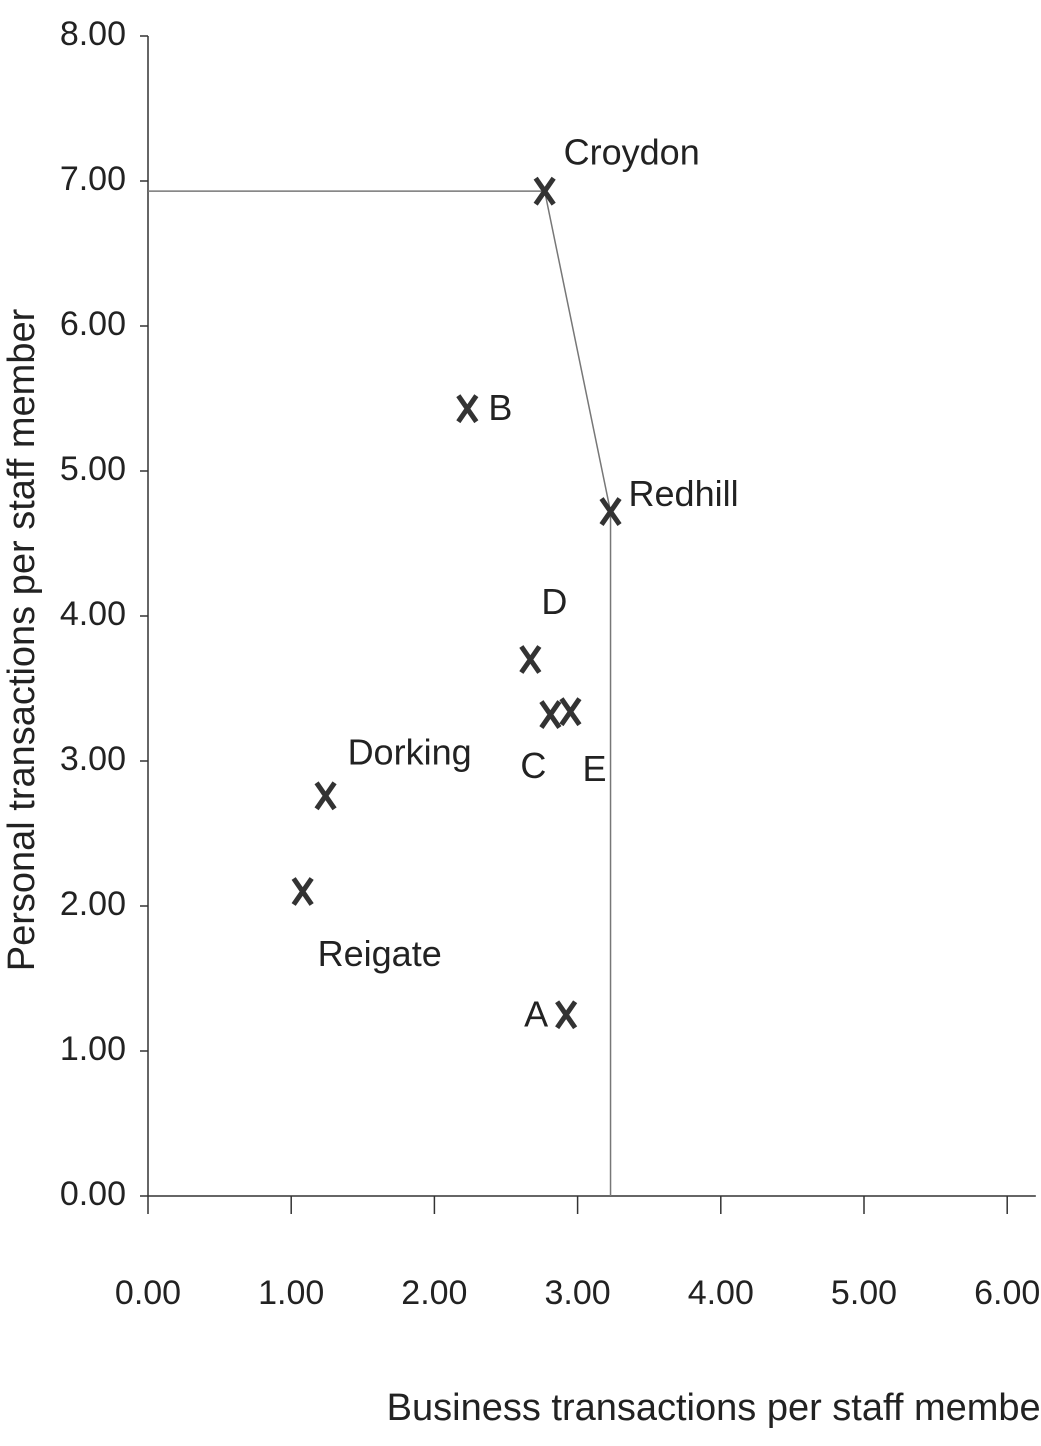  I want to click on x-tick-label: 0.00, so click(148, 1293).